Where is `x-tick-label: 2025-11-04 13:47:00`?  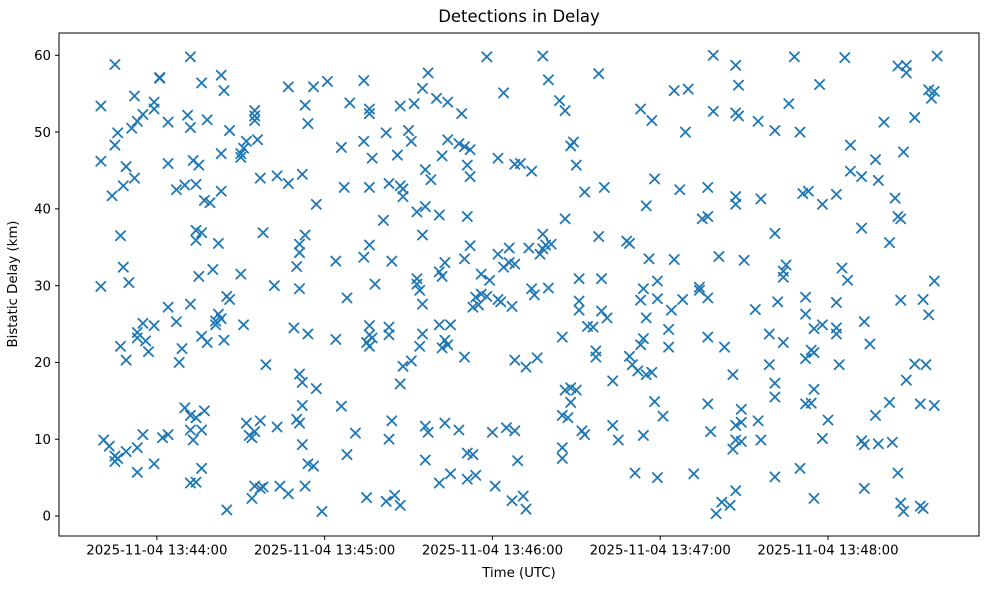 x-tick-label: 2025-11-04 13:47:00 is located at coordinates (660, 551).